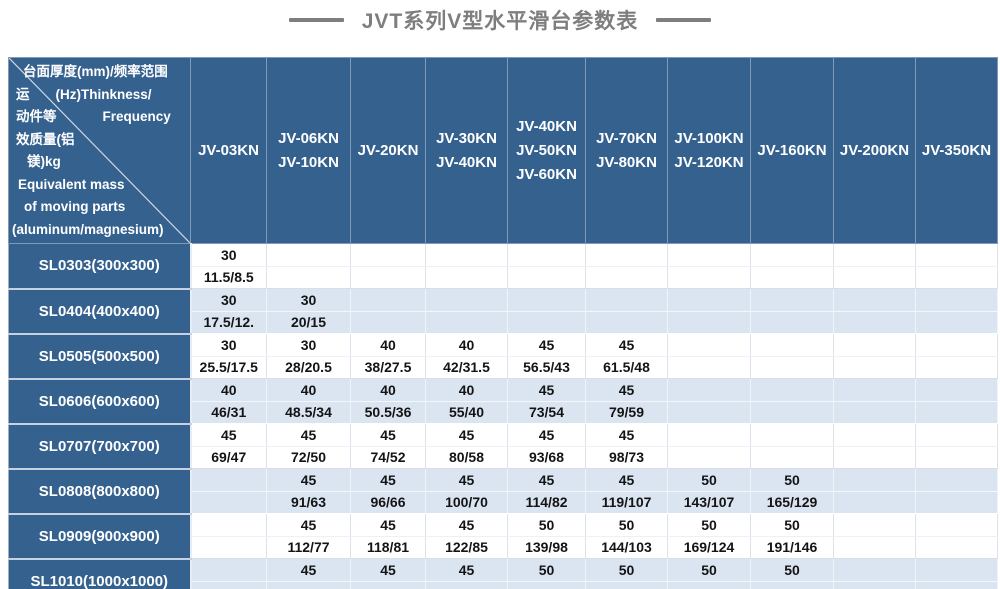 This screenshot has width=1000, height=589. I want to click on value-cell-frequency: 72/50, so click(308, 457).